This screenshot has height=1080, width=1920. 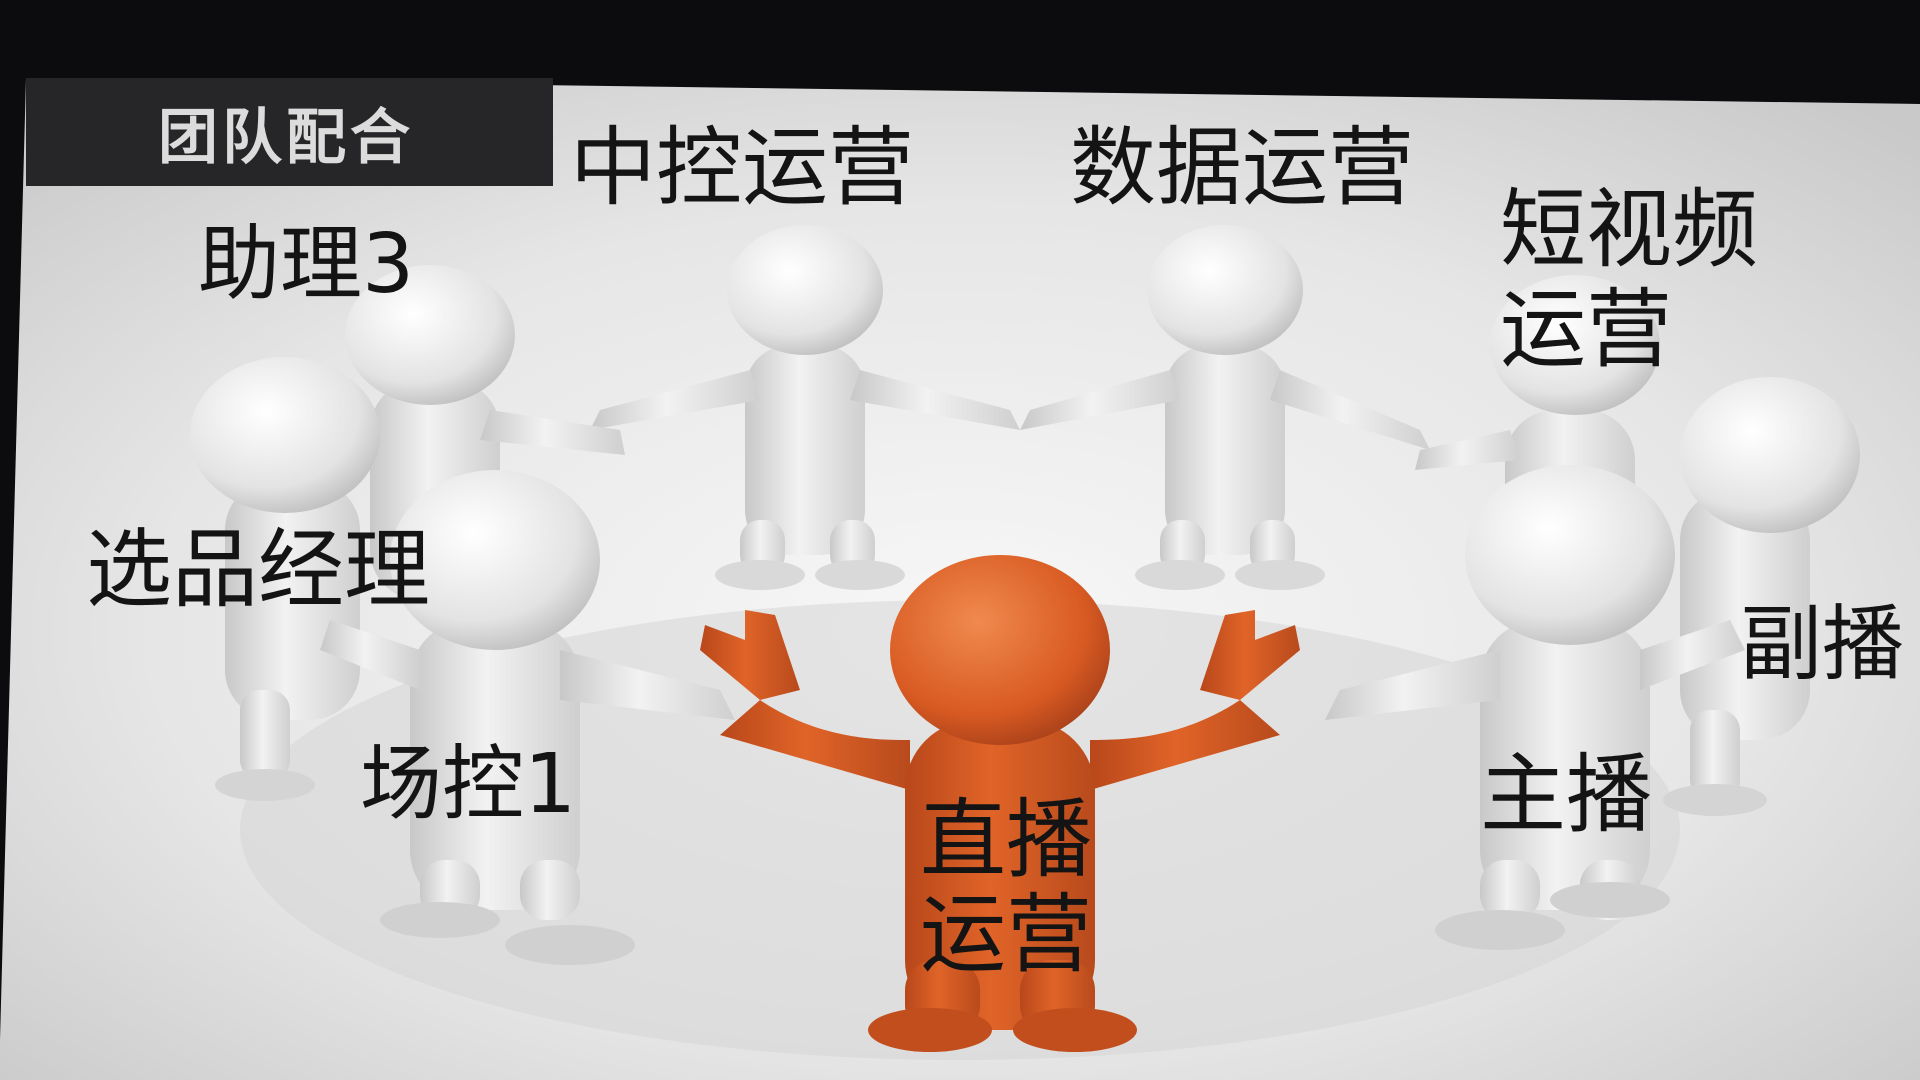 I want to click on figure-product-manager, so click(x=285, y=579).